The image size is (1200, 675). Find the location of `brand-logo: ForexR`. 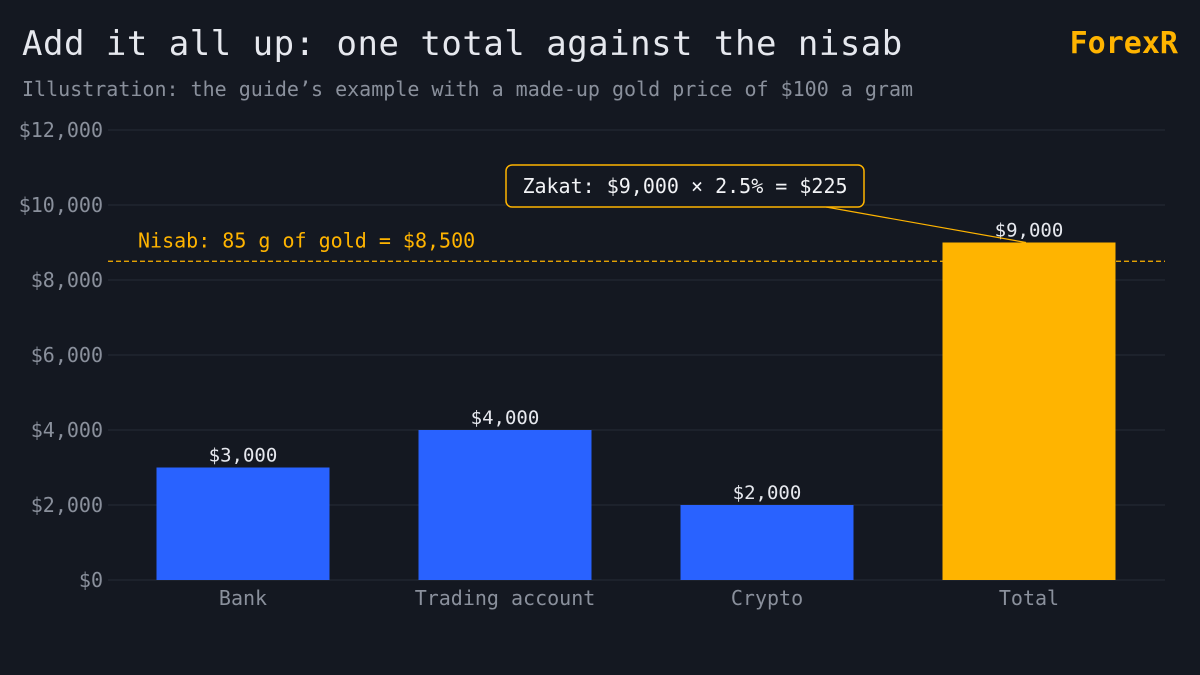

brand-logo: ForexR is located at coordinates (1123, 43).